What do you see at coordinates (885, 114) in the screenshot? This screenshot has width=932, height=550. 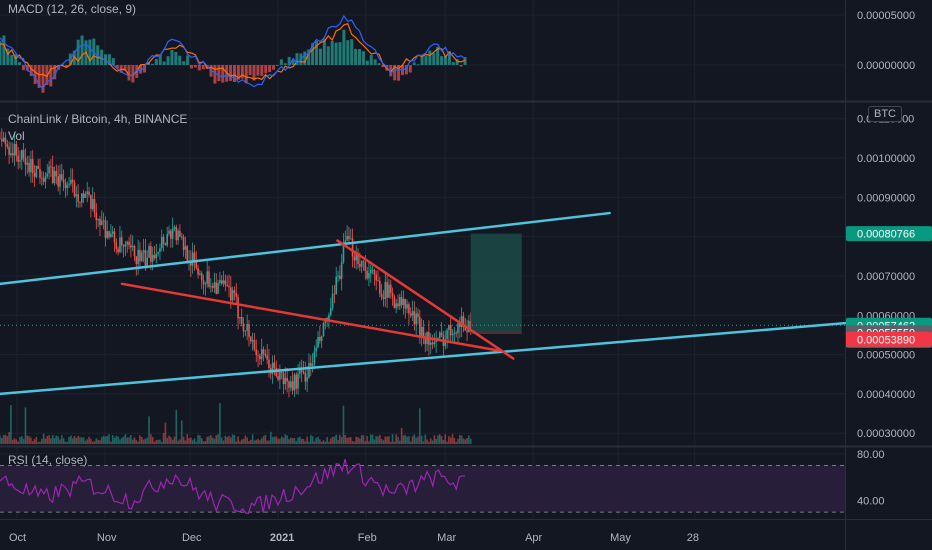 I see `currency-badge: BTC` at bounding box center [885, 114].